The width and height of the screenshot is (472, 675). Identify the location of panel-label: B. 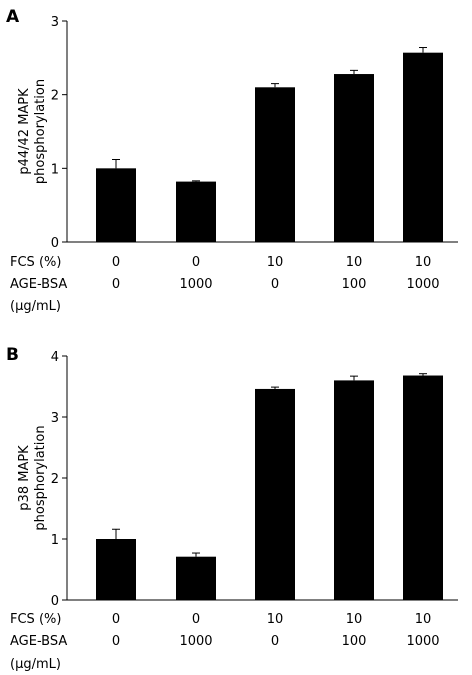
(12, 355).